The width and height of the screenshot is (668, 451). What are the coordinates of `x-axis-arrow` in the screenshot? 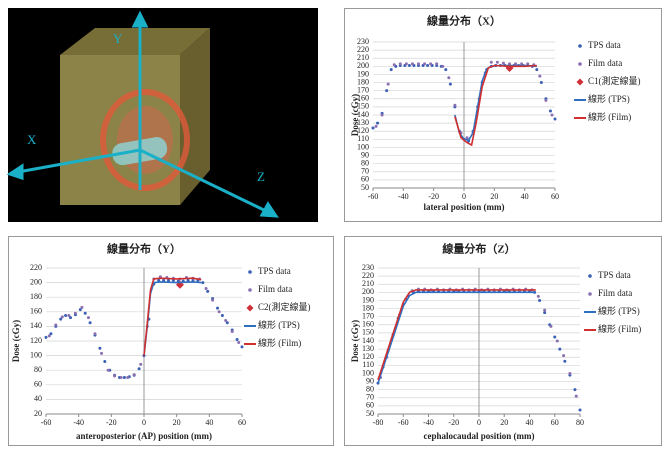 It's located at (79, 161).